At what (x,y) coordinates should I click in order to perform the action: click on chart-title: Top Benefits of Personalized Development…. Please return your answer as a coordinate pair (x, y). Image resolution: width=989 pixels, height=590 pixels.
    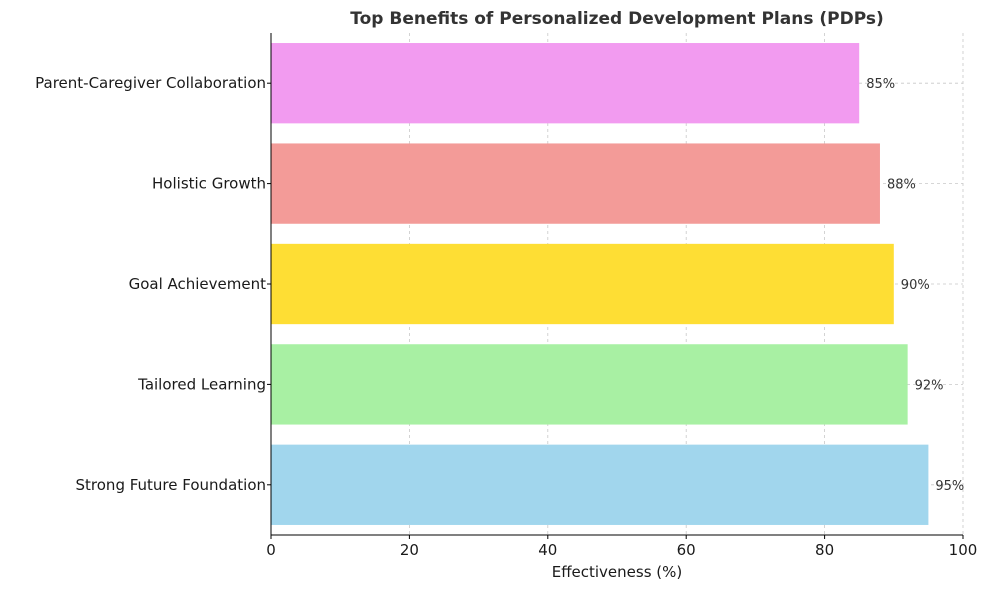
    Looking at the image, I should click on (617, 19).